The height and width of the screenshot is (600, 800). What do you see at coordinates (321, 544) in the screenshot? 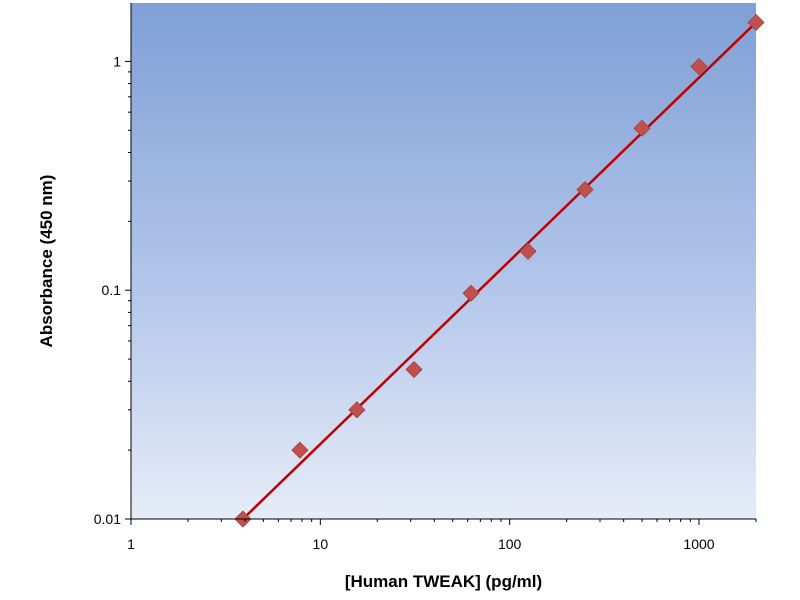
I see `x-tick-label: 10` at bounding box center [321, 544].